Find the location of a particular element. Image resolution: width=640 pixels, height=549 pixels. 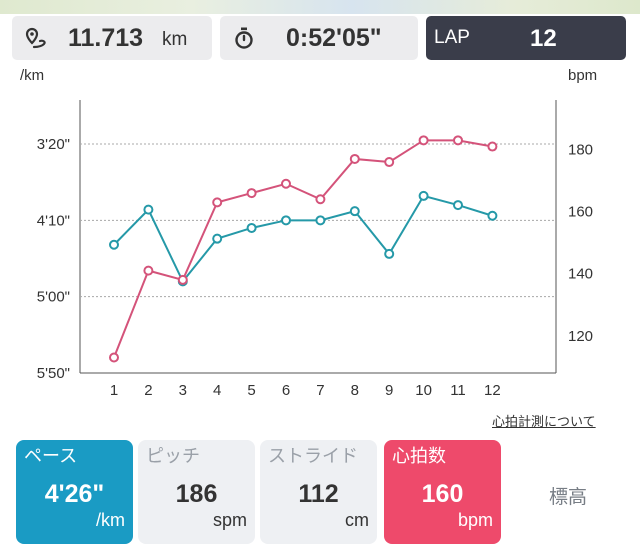

left-tick-label: 5'00" is located at coordinates (53, 297).